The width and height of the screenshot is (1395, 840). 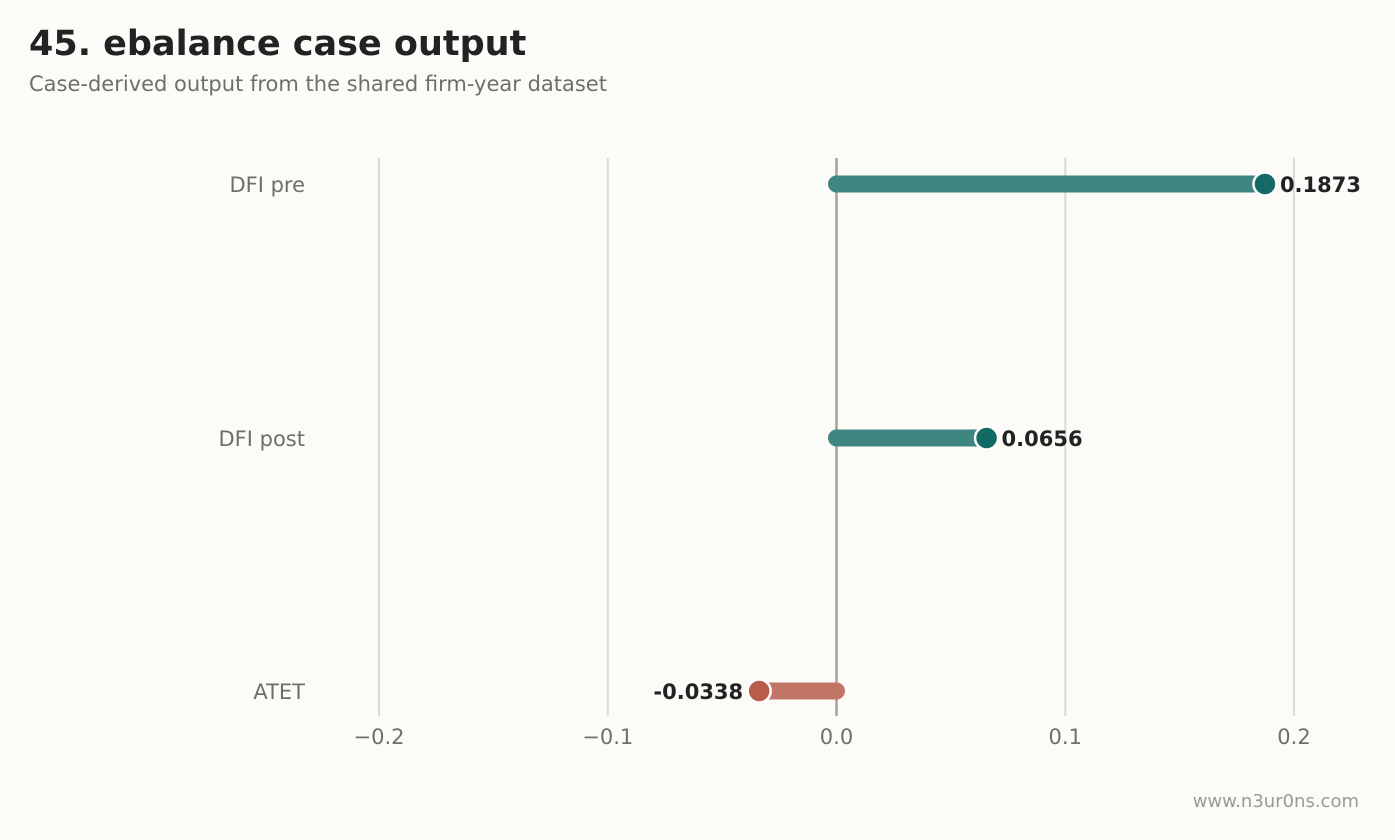 What do you see at coordinates (607, 737) in the screenshot?
I see `x-tick-label: −0.1` at bounding box center [607, 737].